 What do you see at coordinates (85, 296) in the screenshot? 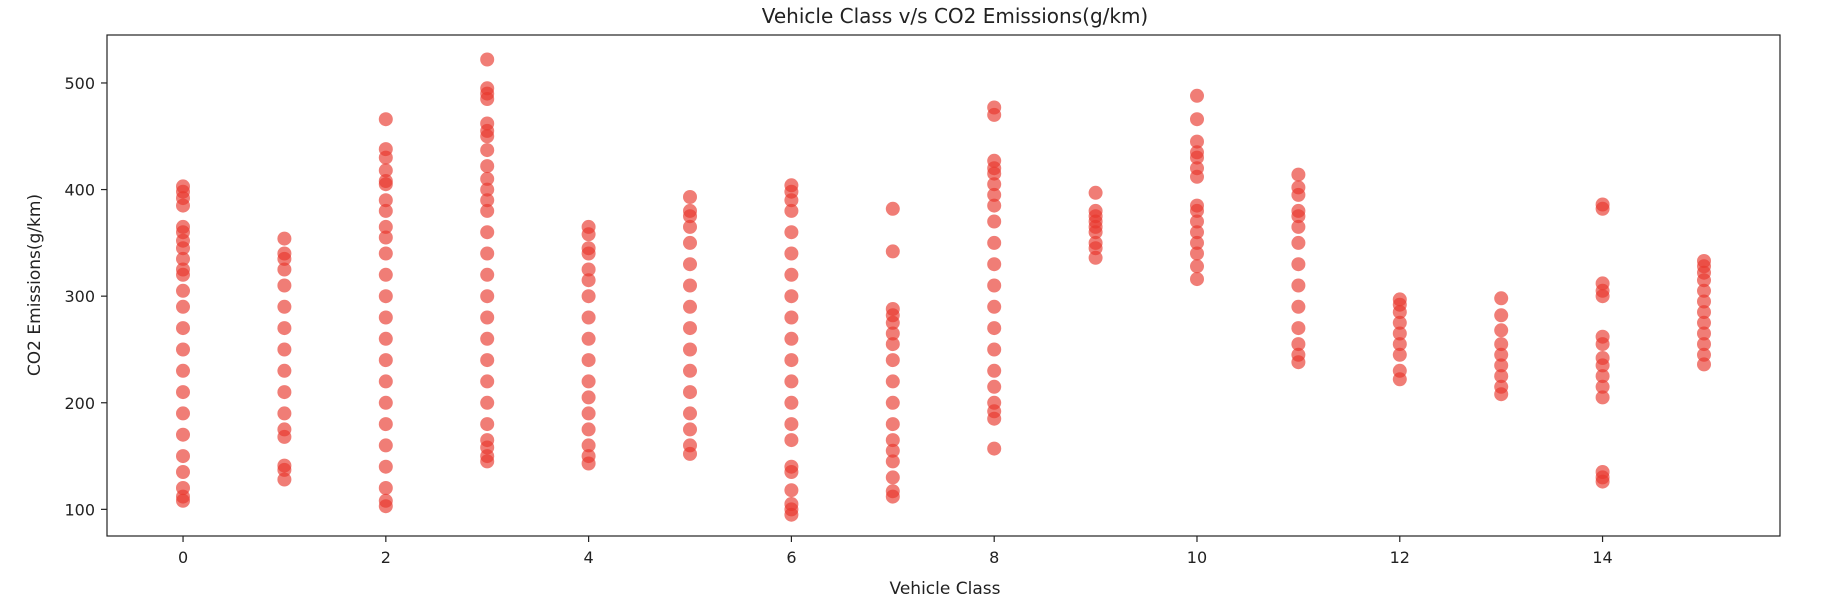
I see `y-axis: 100 200 300 400 500` at bounding box center [85, 296].